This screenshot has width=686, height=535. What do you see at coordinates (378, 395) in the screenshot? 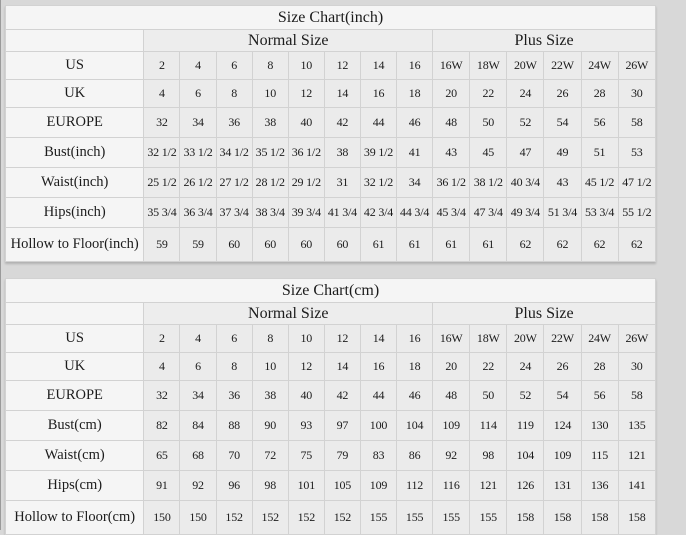
I see `size-cell: 44` at bounding box center [378, 395].